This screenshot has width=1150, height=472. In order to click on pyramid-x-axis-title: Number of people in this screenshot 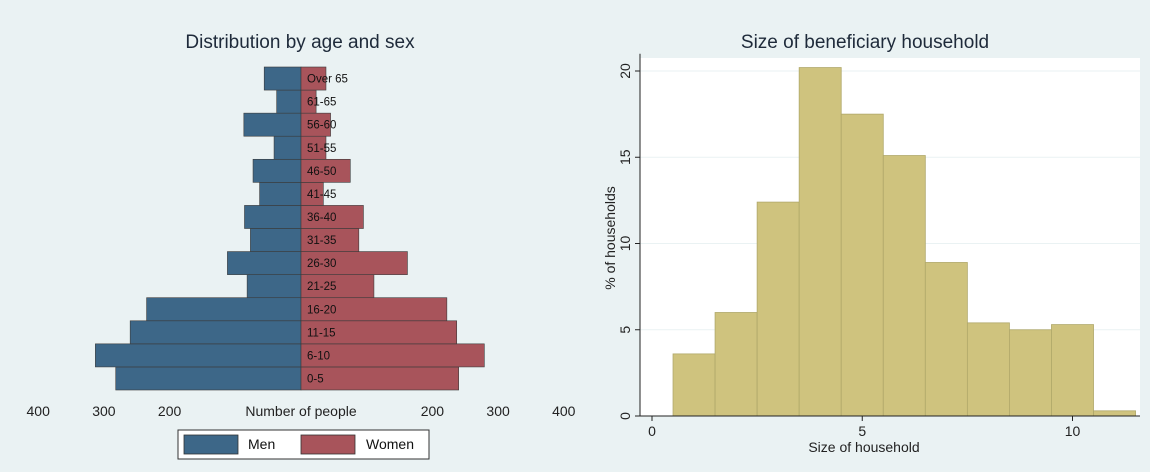, I will do `click(301, 411)`.